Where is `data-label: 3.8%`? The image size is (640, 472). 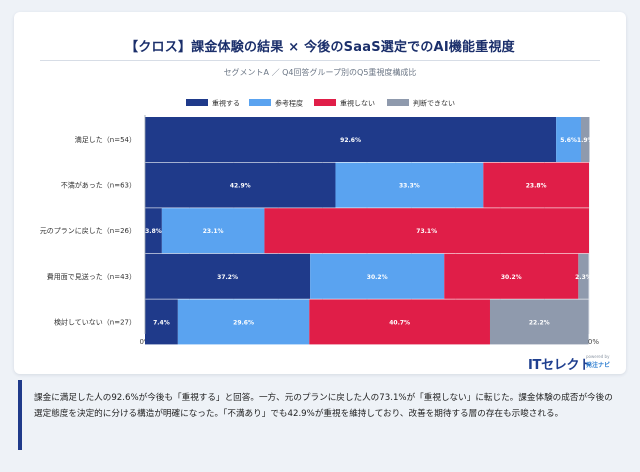 data-label: 3.8% is located at coordinates (153, 231).